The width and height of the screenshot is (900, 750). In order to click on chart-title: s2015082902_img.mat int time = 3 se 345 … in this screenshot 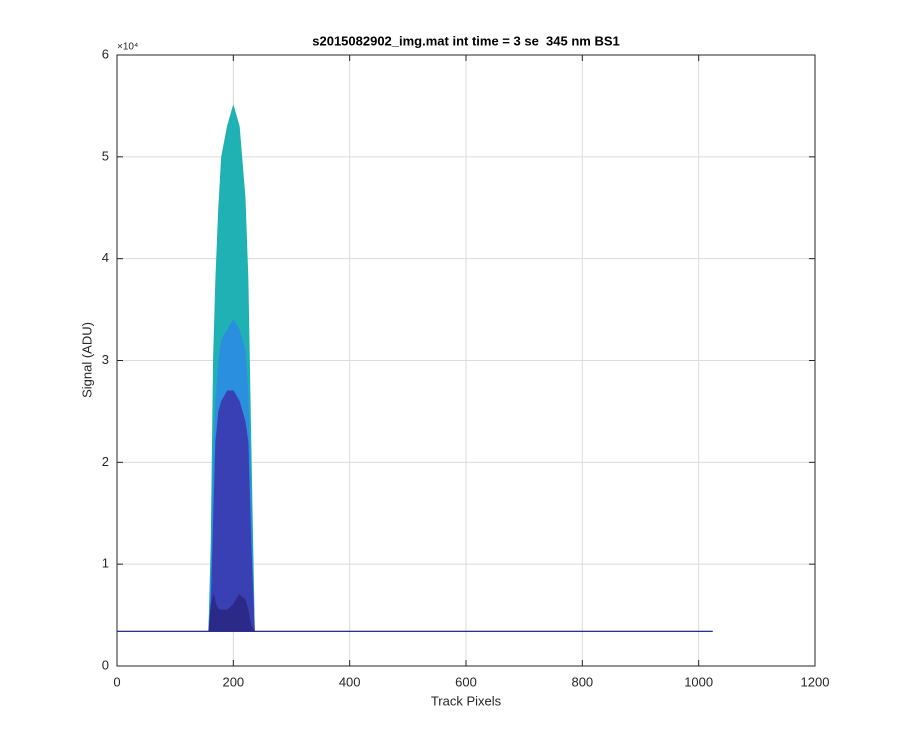, I will do `click(465, 40)`.